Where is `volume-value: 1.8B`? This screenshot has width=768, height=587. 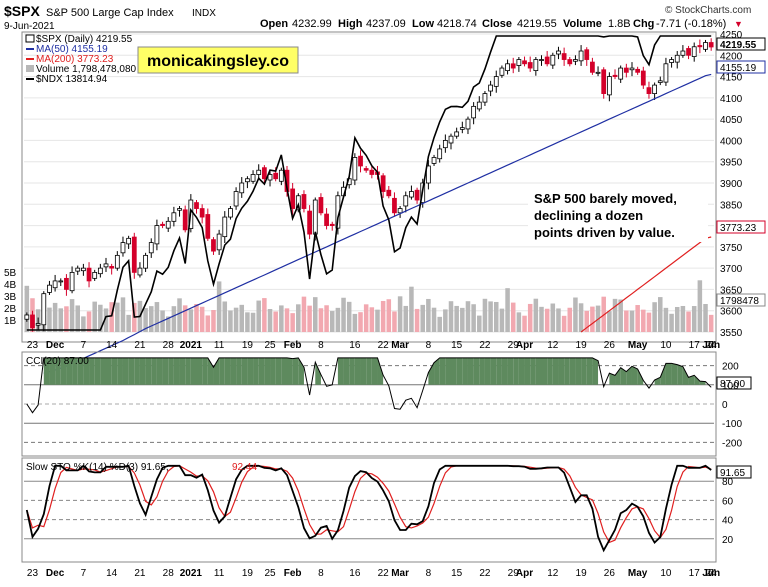
volume-value: 1.8B is located at coordinates (619, 24).